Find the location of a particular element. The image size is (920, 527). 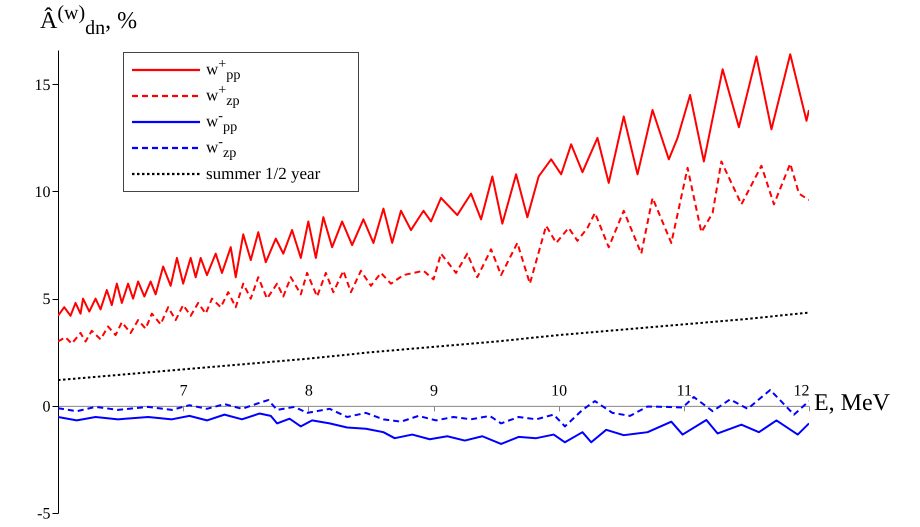

y-axis-title: Â$^{(w)}$$_{dn}$, % is located at coordinates (89, 21).